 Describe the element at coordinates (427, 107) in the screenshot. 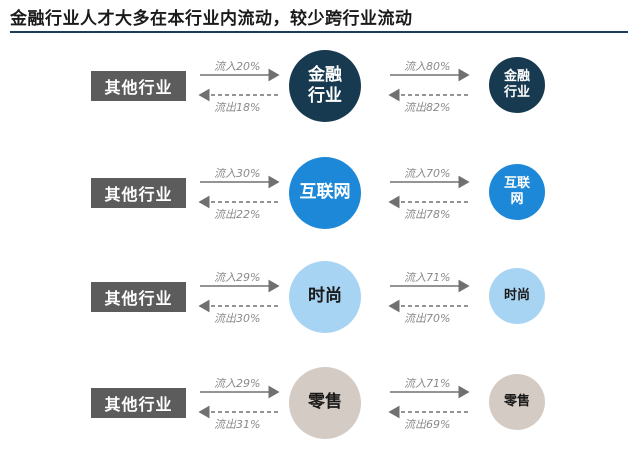

I see `outflow-label: 流出82%` at that location.